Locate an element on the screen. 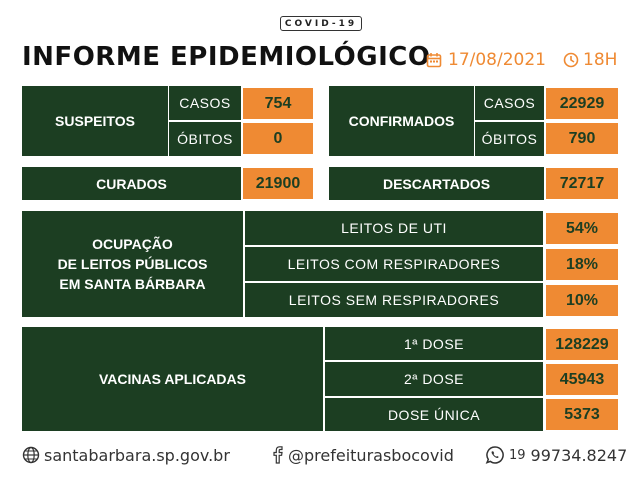  whatsapp-number: 99734.8247 is located at coordinates (579, 455).